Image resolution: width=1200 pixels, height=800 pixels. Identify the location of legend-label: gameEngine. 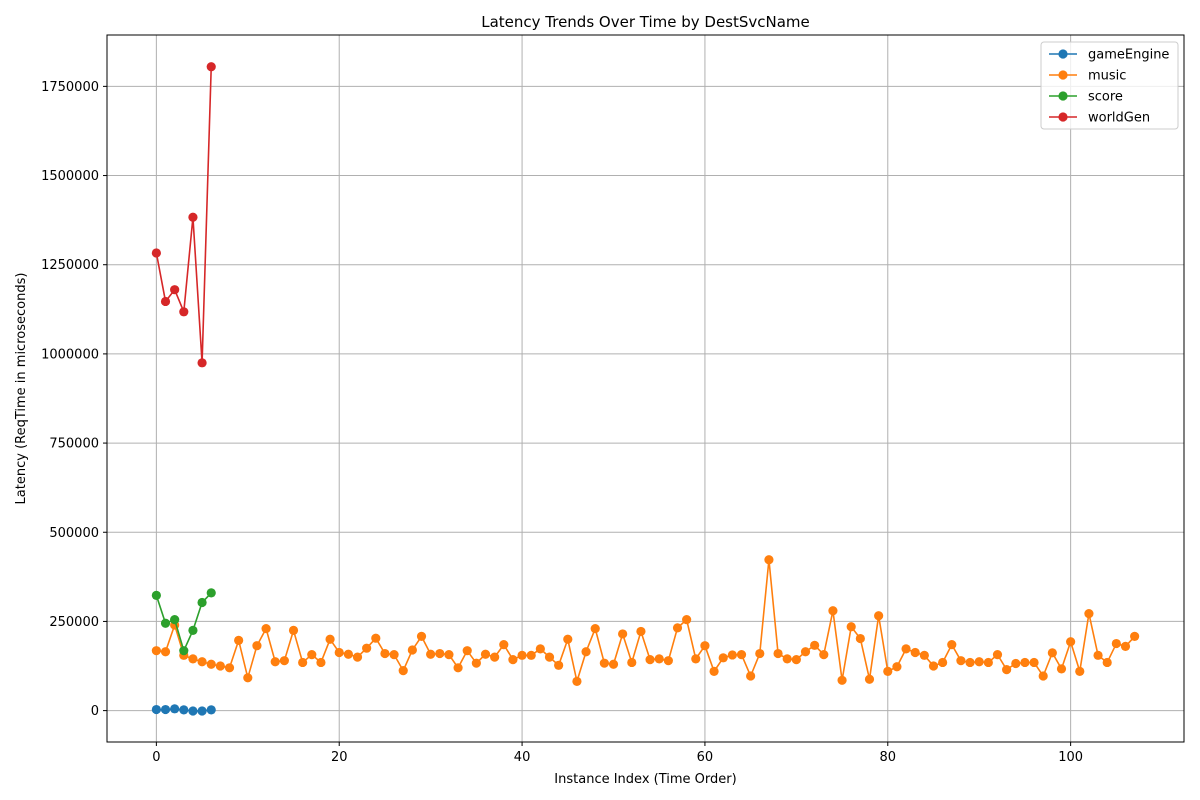
(1128, 55).